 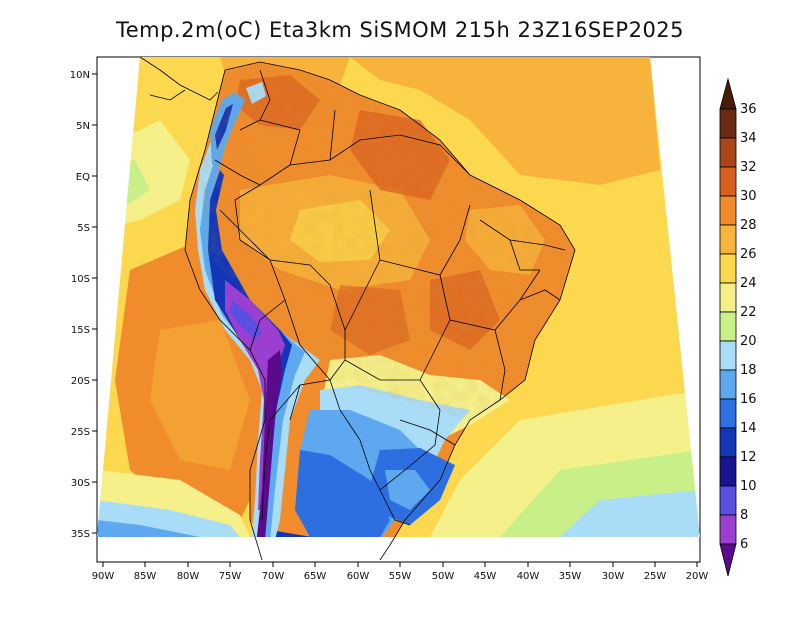 What do you see at coordinates (697, 576) in the screenshot?
I see `lon-tick-label: 20W` at bounding box center [697, 576].